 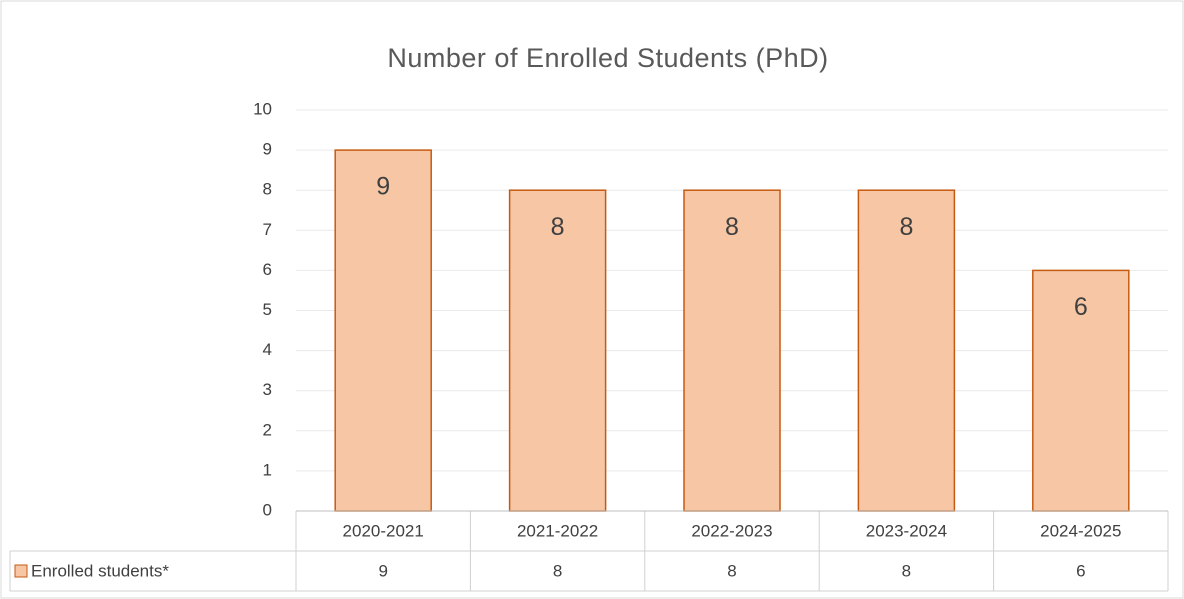 What do you see at coordinates (262, 108) in the screenshot?
I see `y-tick-label: 10` at bounding box center [262, 108].